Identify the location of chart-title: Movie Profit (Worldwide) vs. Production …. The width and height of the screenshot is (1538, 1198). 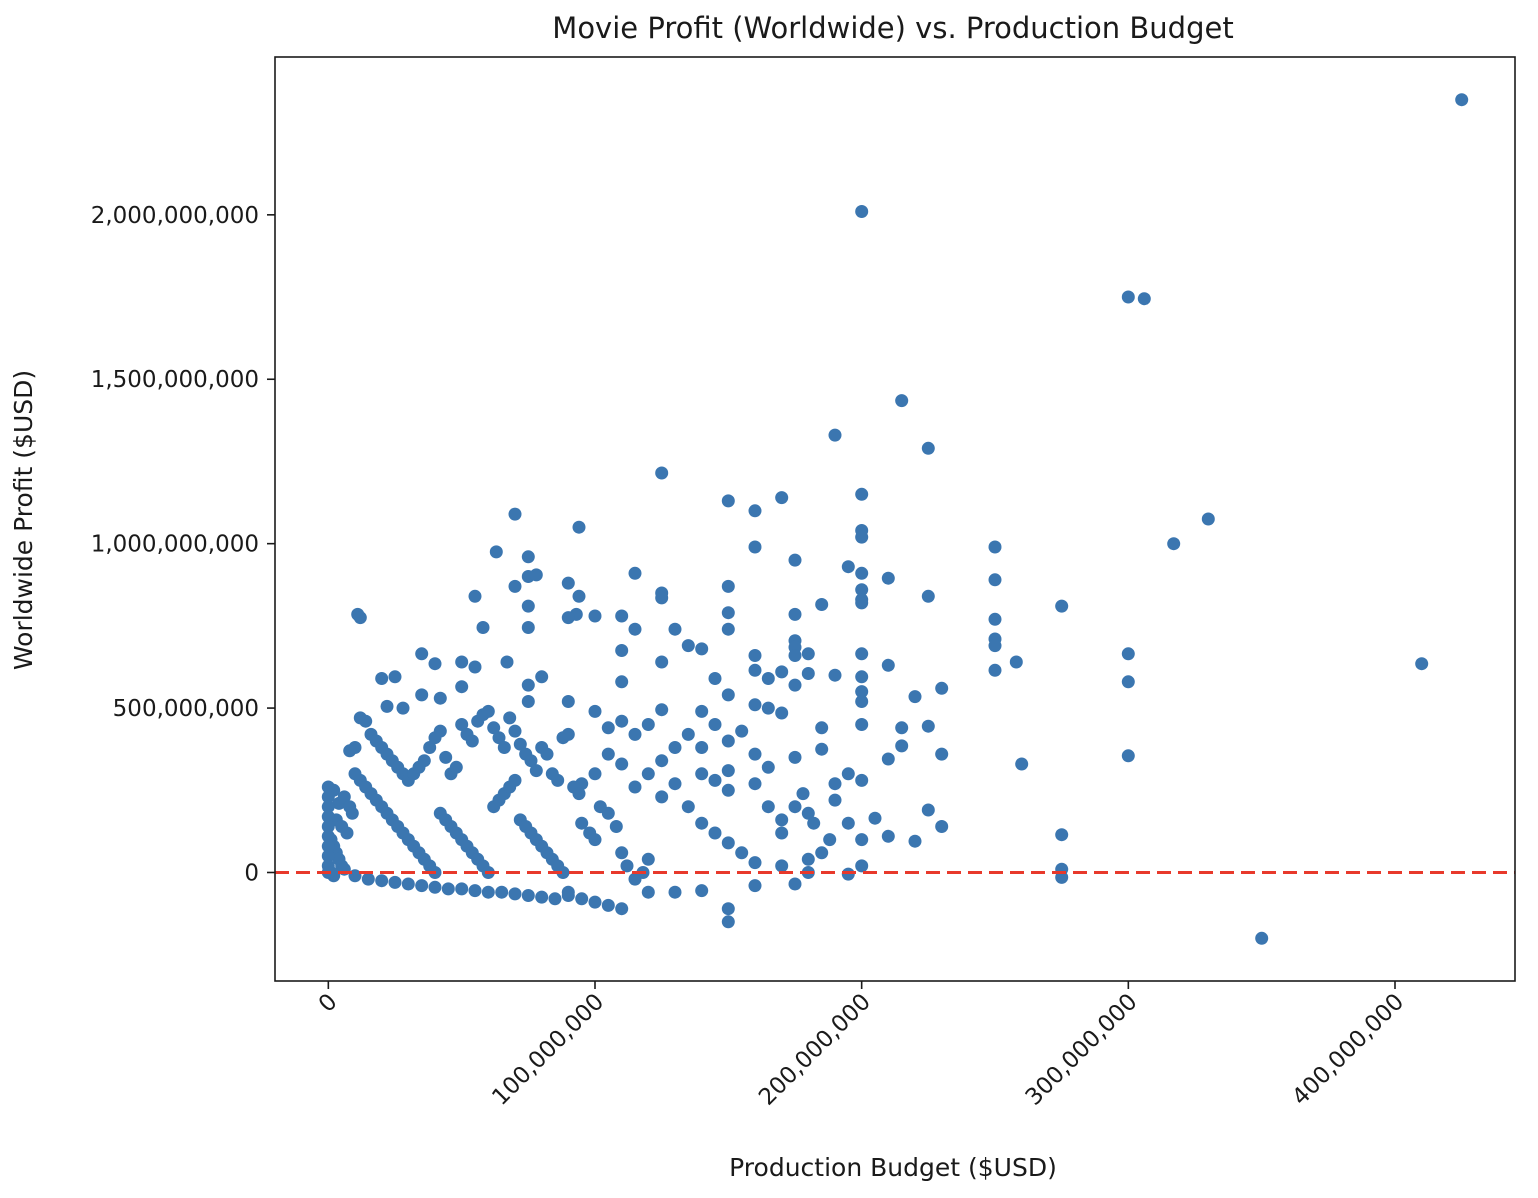
(892, 28).